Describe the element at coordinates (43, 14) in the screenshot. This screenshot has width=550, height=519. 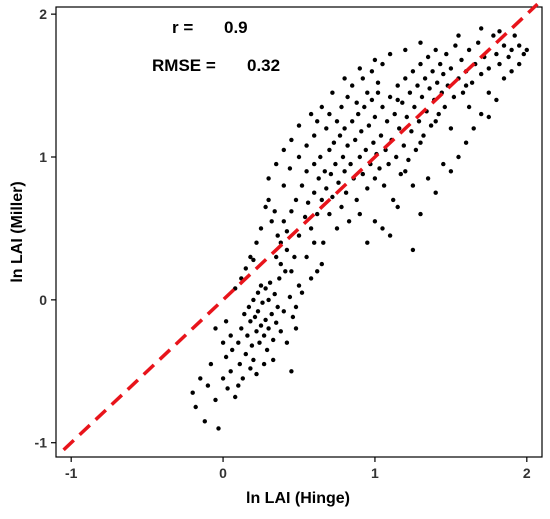
I see `y-tick-label: 2` at that location.